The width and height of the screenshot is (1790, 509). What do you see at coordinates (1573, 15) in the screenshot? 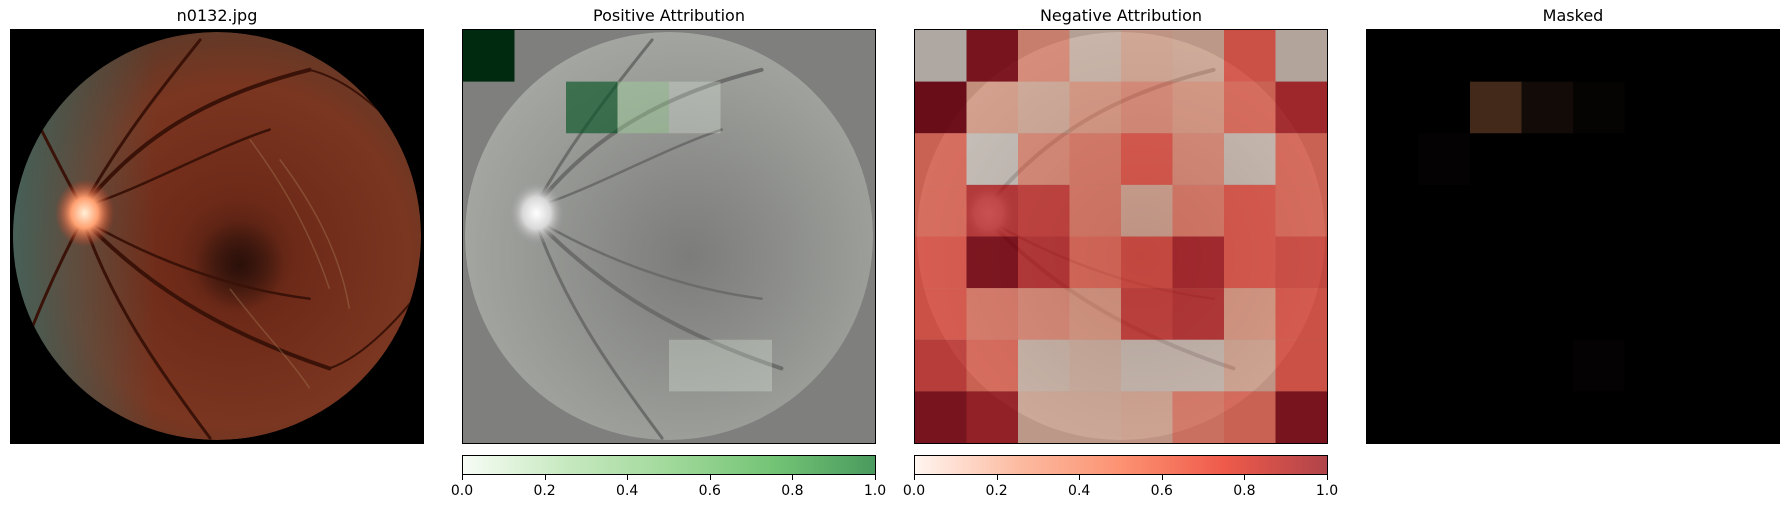
I see `panel-title-masked: Masked` at bounding box center [1573, 15].